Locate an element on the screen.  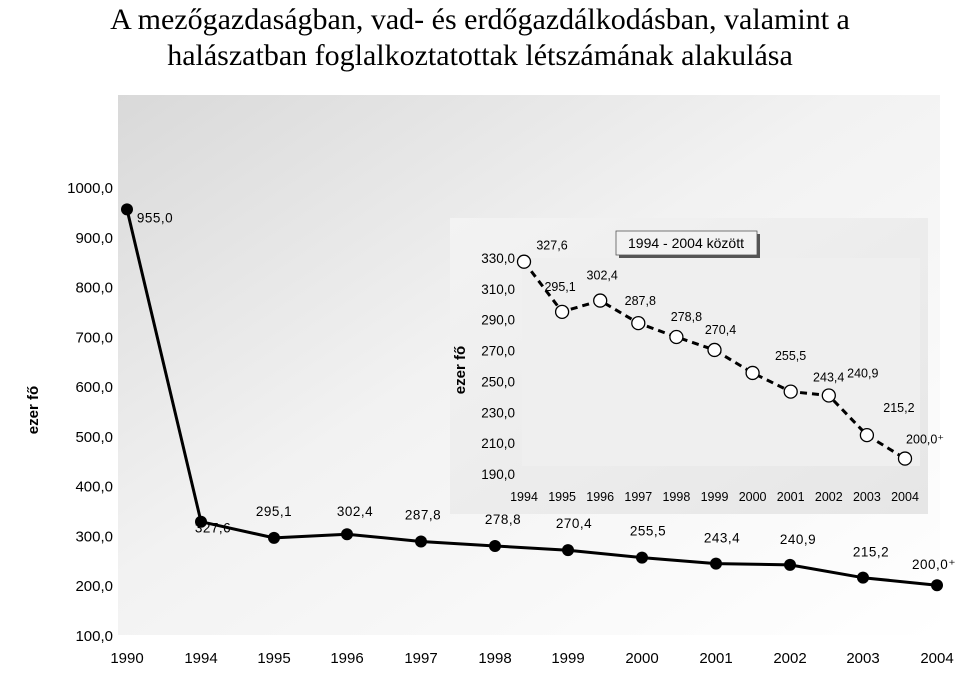
data-label: 240,9 is located at coordinates (798, 539).